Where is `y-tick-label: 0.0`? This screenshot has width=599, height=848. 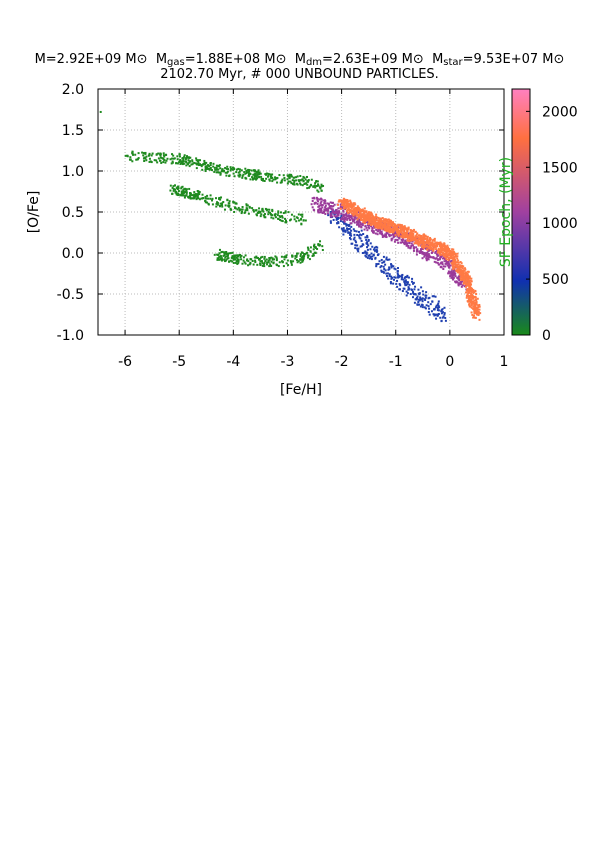 y-tick-label: 0.0 is located at coordinates (73, 254).